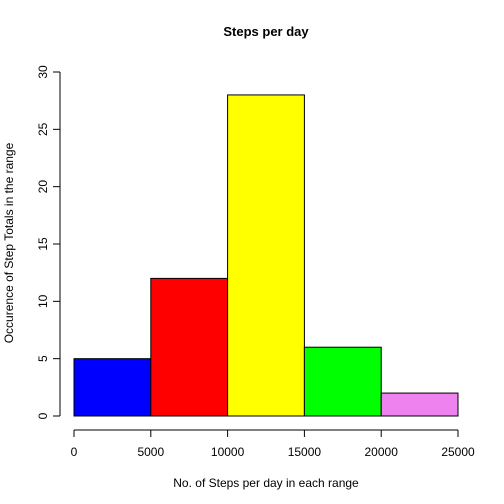 The width and height of the screenshot is (504, 504). What do you see at coordinates (150, 452) in the screenshot?
I see `x-tick-label: 5000` at bounding box center [150, 452].